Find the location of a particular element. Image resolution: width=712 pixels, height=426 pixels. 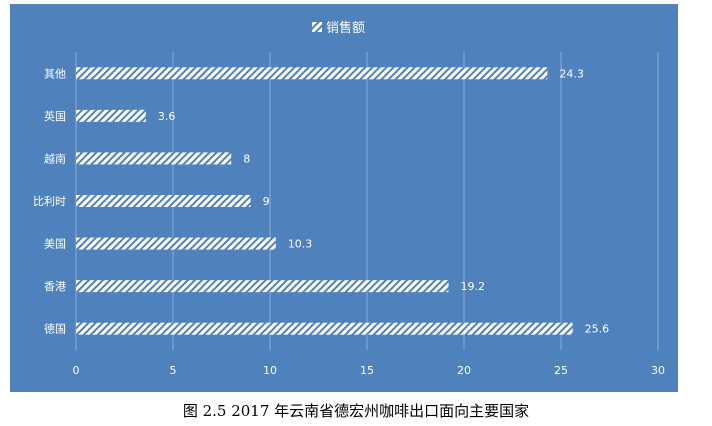

x-tick-label: 30 is located at coordinates (658, 370).